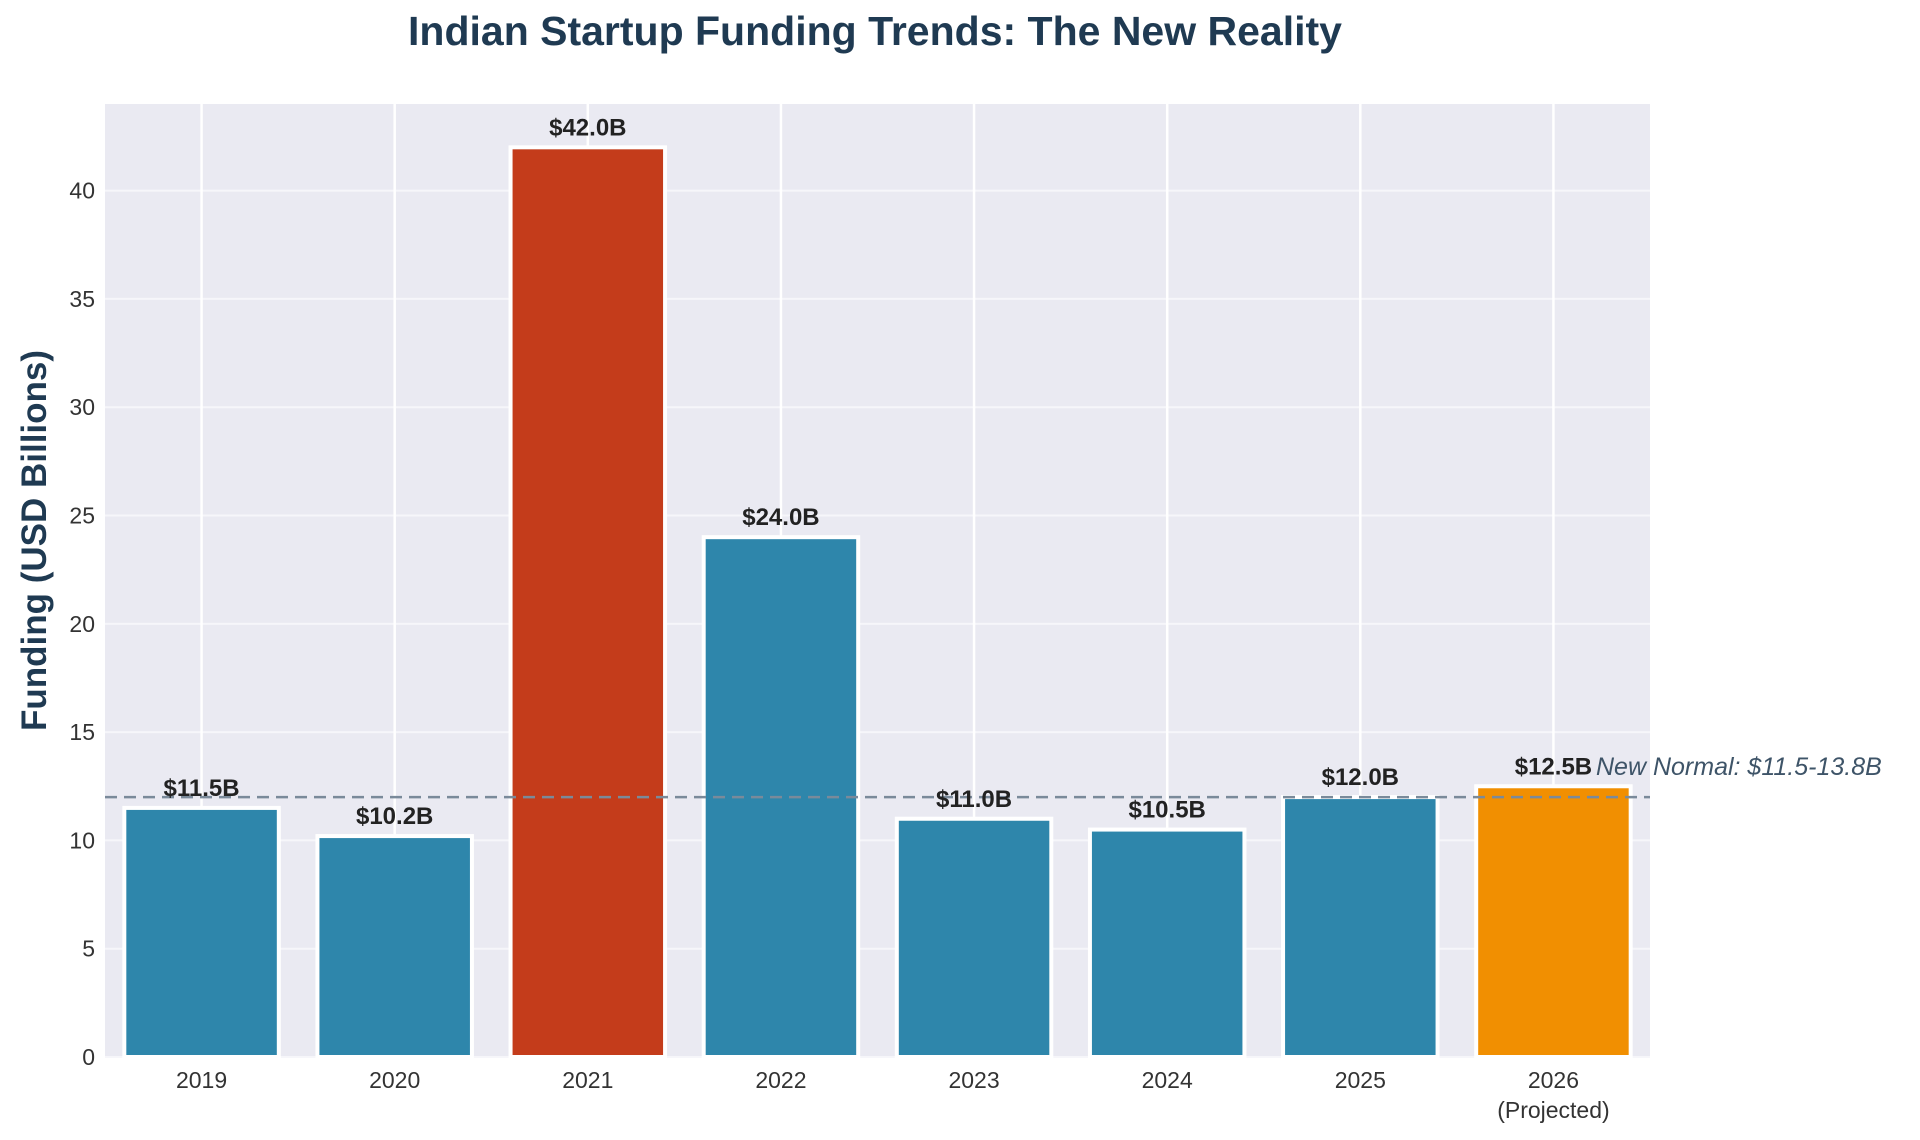  I want to click on y-tick-label: 30, so click(82, 407).